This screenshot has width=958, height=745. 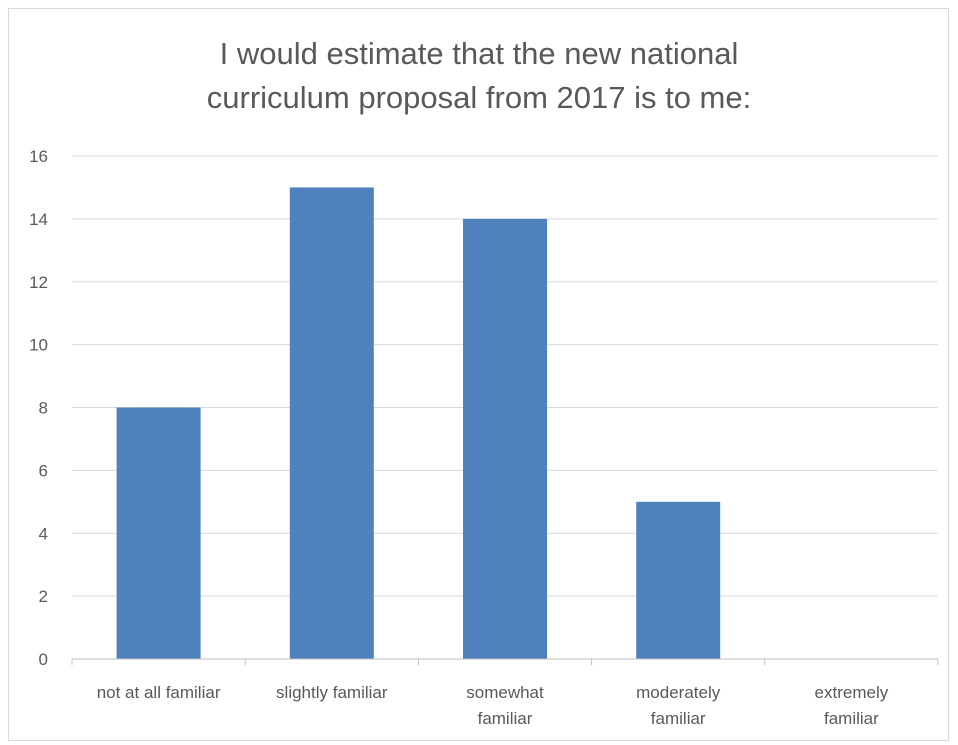 What do you see at coordinates (38, 219) in the screenshot?
I see `y-tick-label: 14` at bounding box center [38, 219].